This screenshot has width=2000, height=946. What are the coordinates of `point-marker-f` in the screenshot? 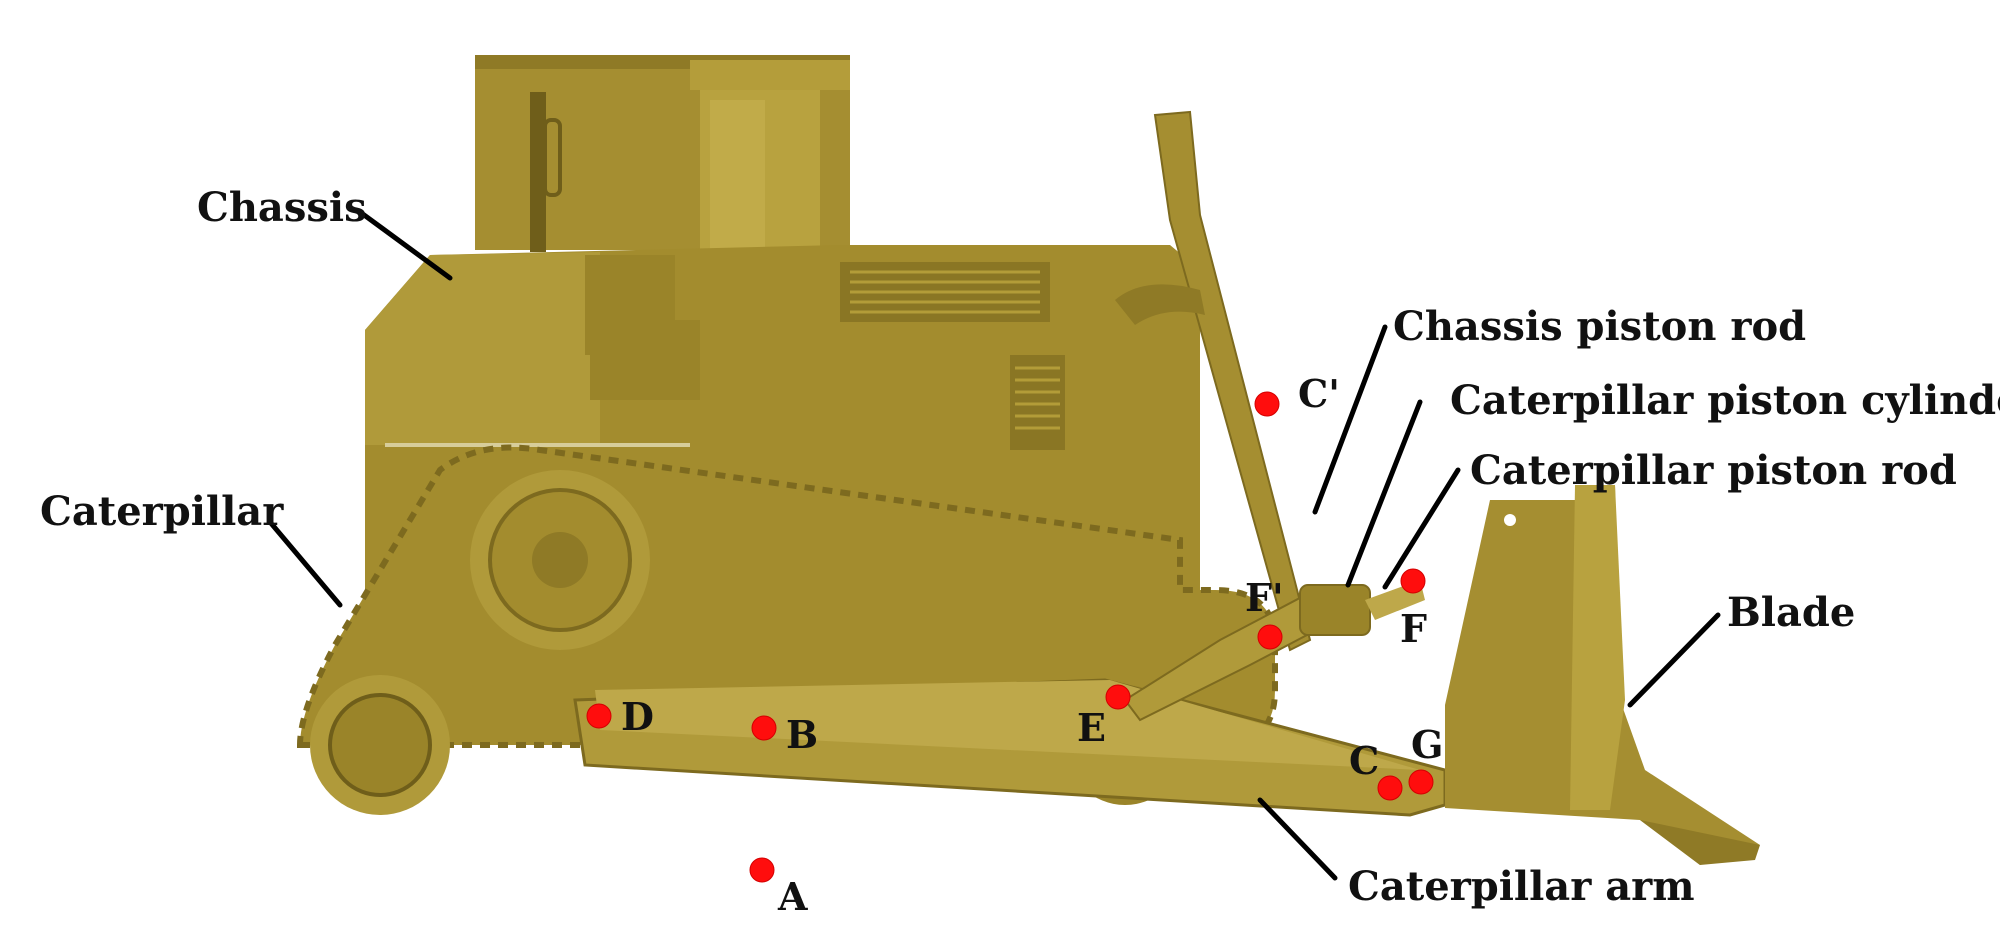 It's located at (1413, 581).